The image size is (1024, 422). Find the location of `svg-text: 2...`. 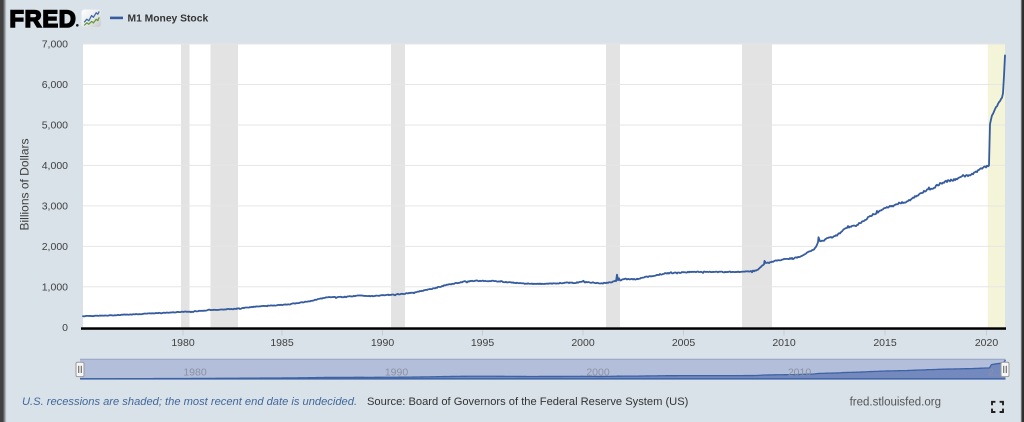

svg-text: 2... is located at coordinates (995, 372).